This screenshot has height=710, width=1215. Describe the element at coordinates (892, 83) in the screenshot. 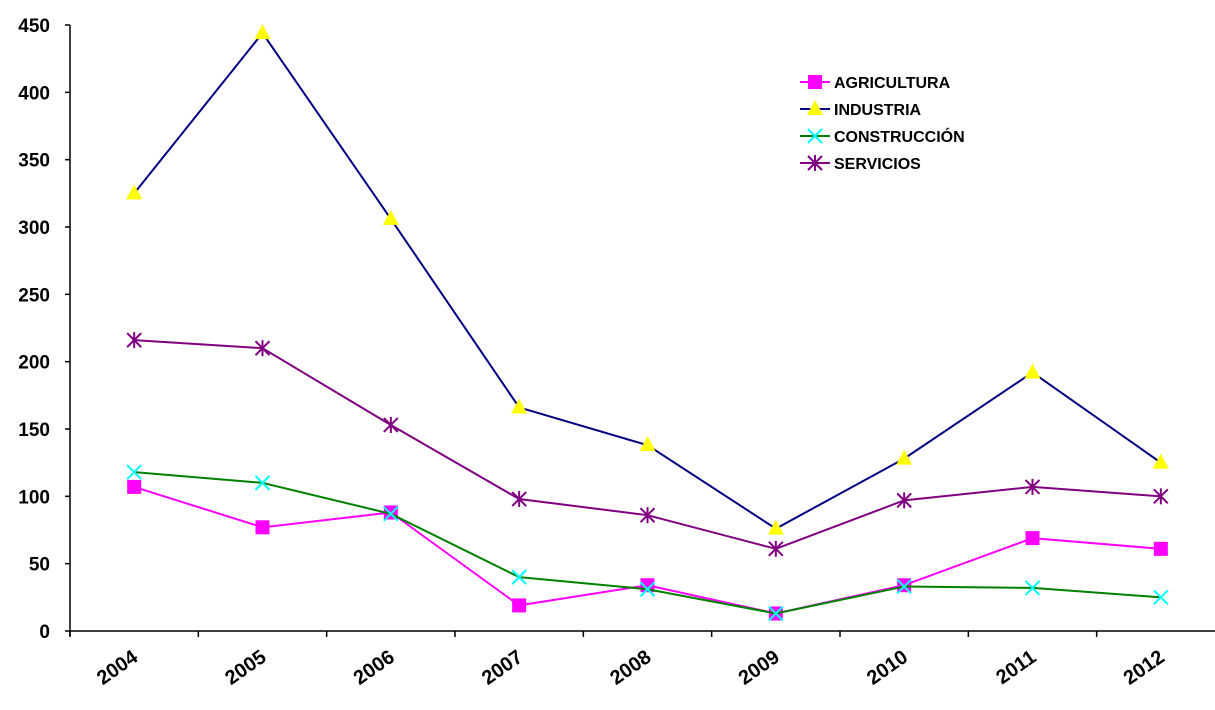

I see `legend-label: AGRICULTURA` at that location.